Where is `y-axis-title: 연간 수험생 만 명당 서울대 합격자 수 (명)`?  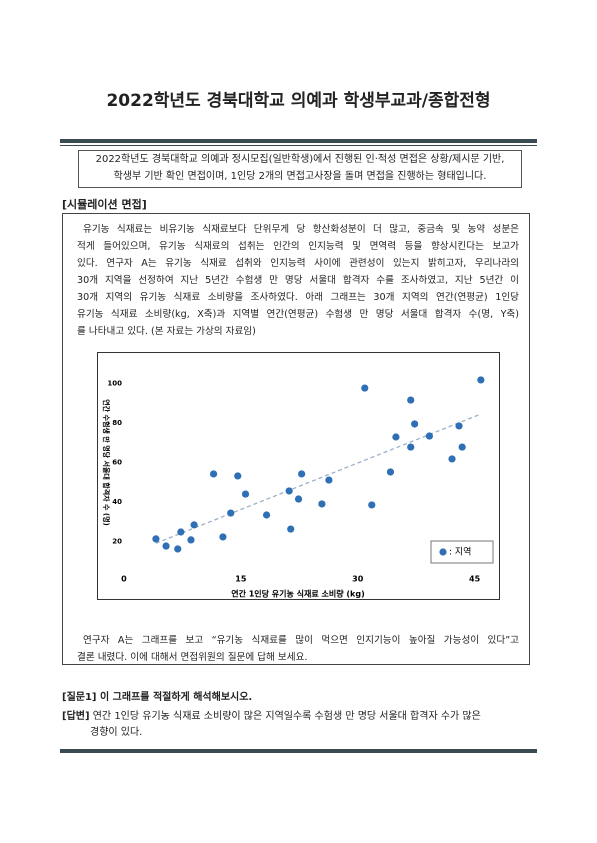
y-axis-title: 연간 수험생 만 명당 서울대 합격자 수 (명) is located at coordinates (106, 462).